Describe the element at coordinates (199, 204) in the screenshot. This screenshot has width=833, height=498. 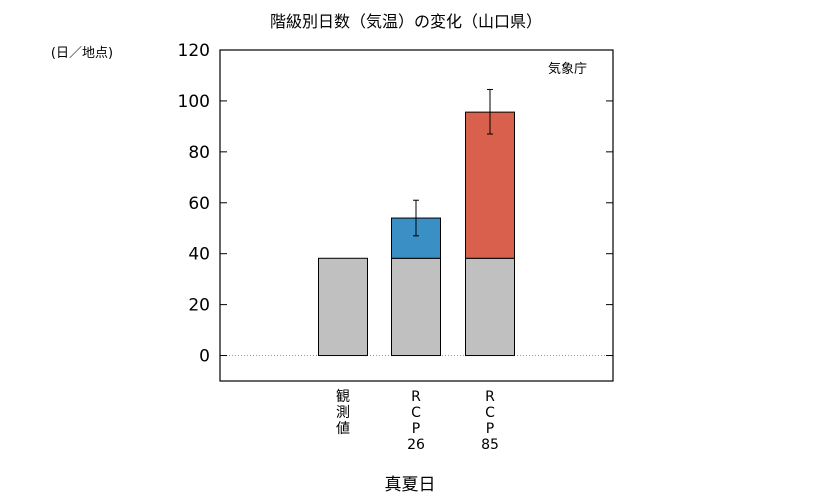
I see `y-tick-label: 60` at that location.